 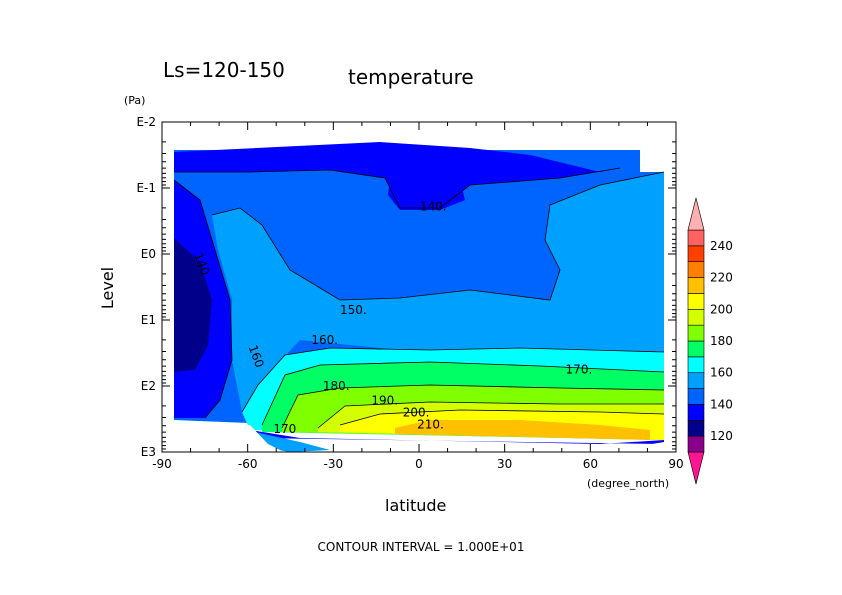 I want to click on contour-label: 210., so click(x=430, y=424).